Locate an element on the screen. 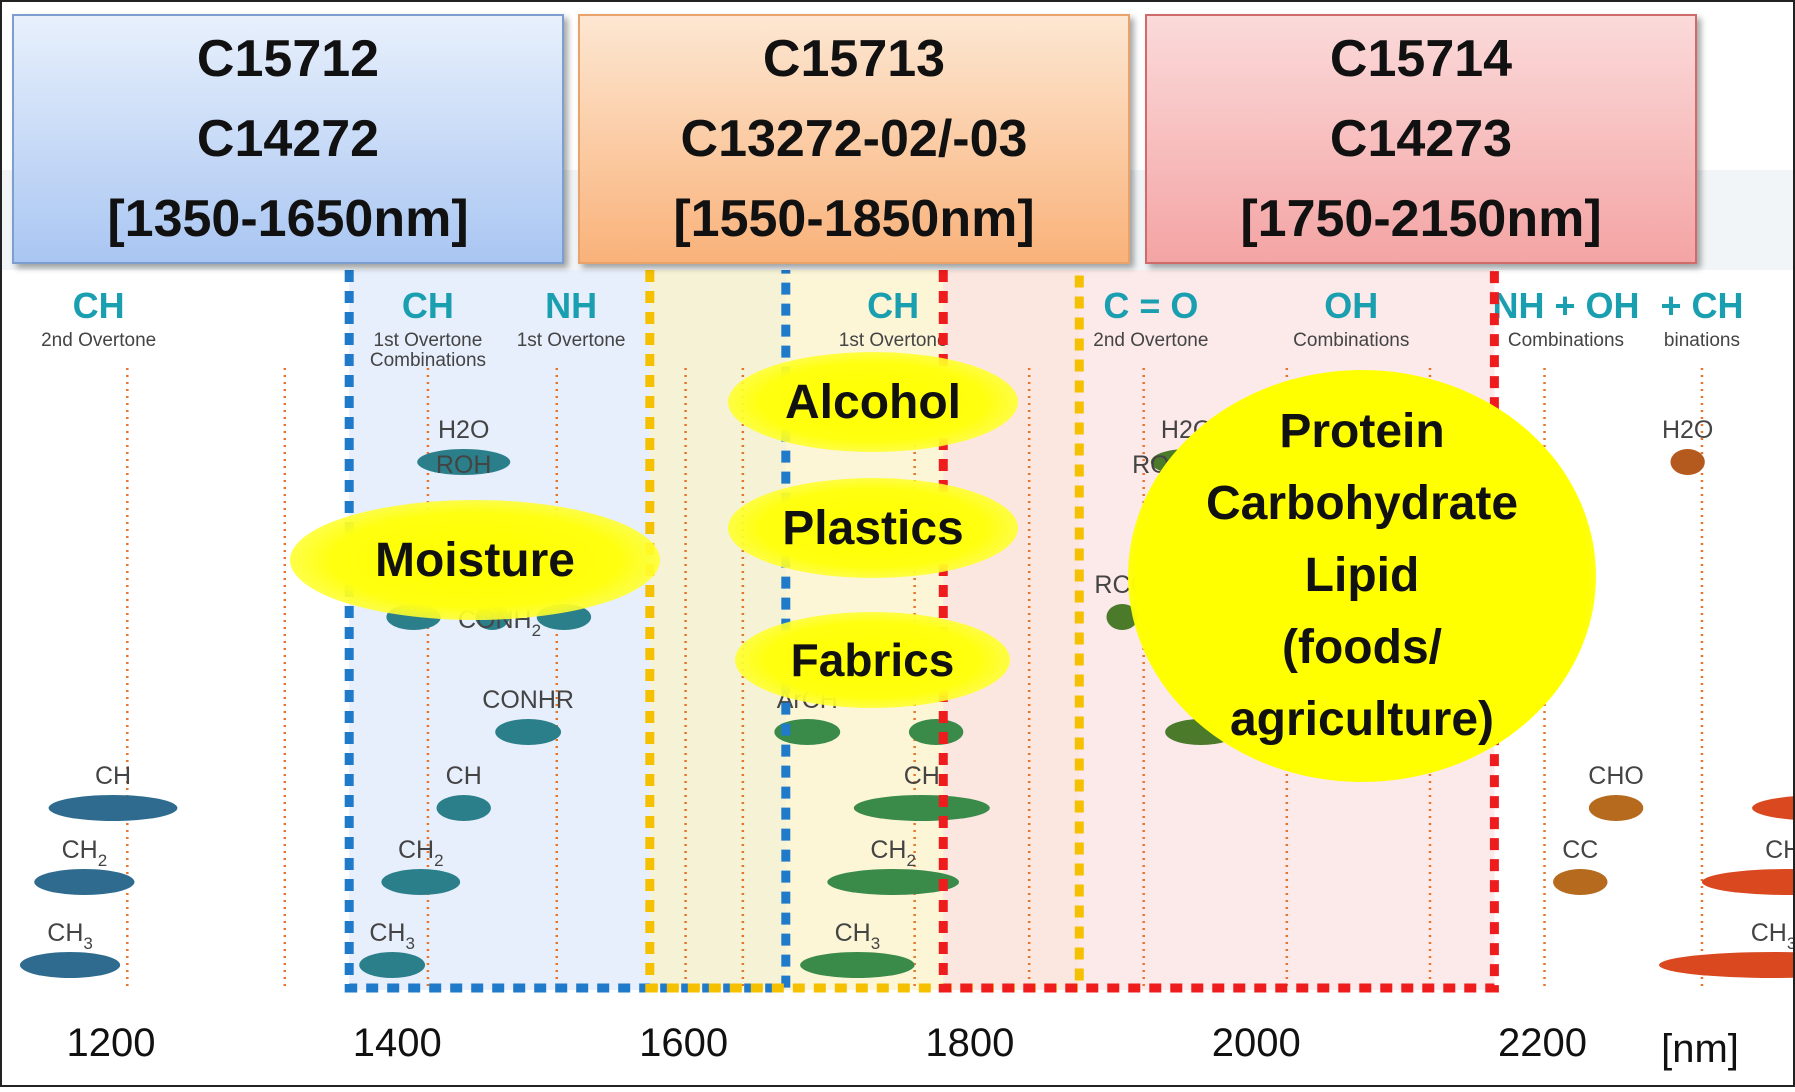 Image resolution: width=1795 pixels, height=1092 pixels. model-c15712-line-3: [1350-1650nm] is located at coordinates (288, 219).